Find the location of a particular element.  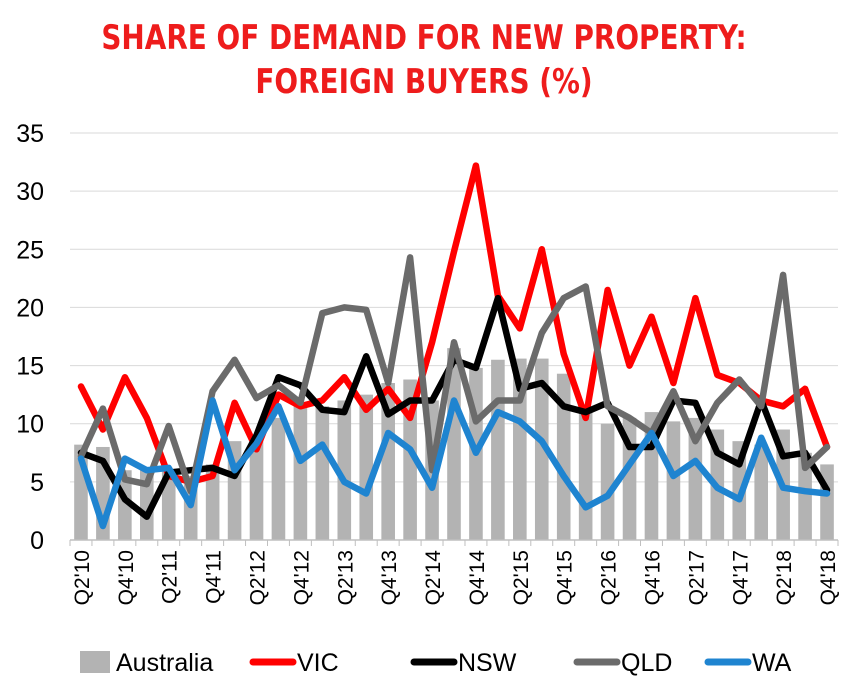

y-tick-label: 15 is located at coordinates (30, 367).